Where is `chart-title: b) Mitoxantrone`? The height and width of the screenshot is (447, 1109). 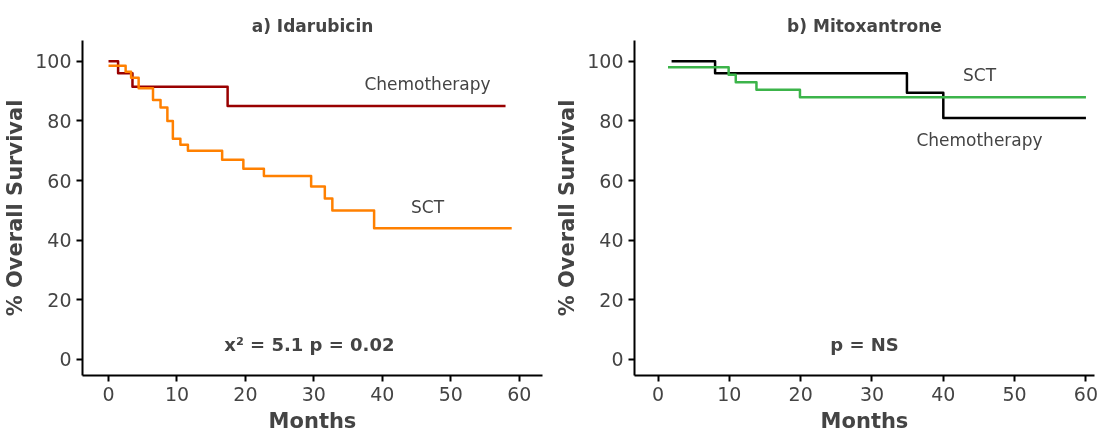 chart-title: b) Mitoxantrone is located at coordinates (864, 25).